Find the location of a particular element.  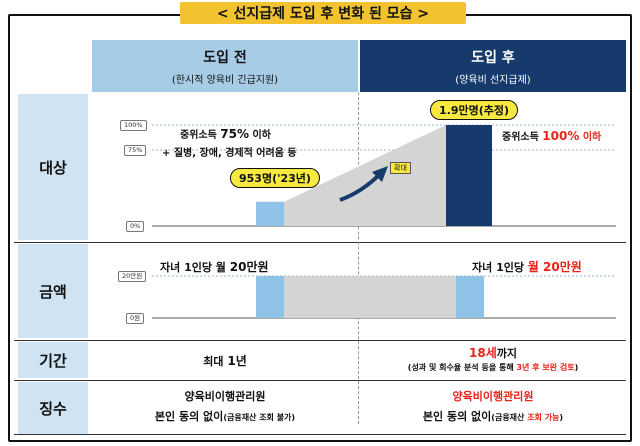

column-header-after: 도입 후 (양육비 선지급제) is located at coordinates (493, 66).